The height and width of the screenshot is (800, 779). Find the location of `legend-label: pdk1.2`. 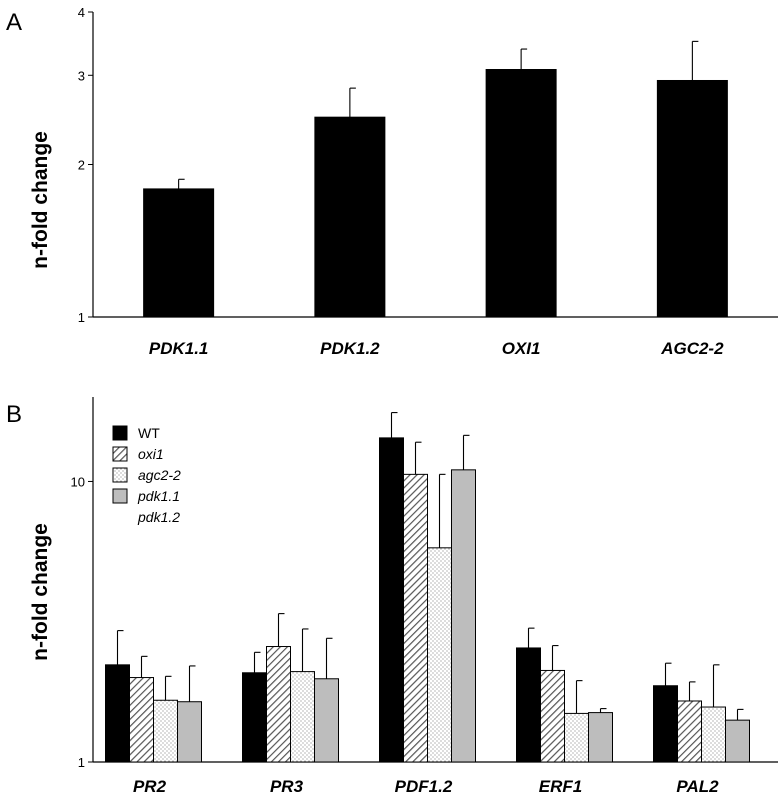

legend-label: pdk1.2 is located at coordinates (158, 517).